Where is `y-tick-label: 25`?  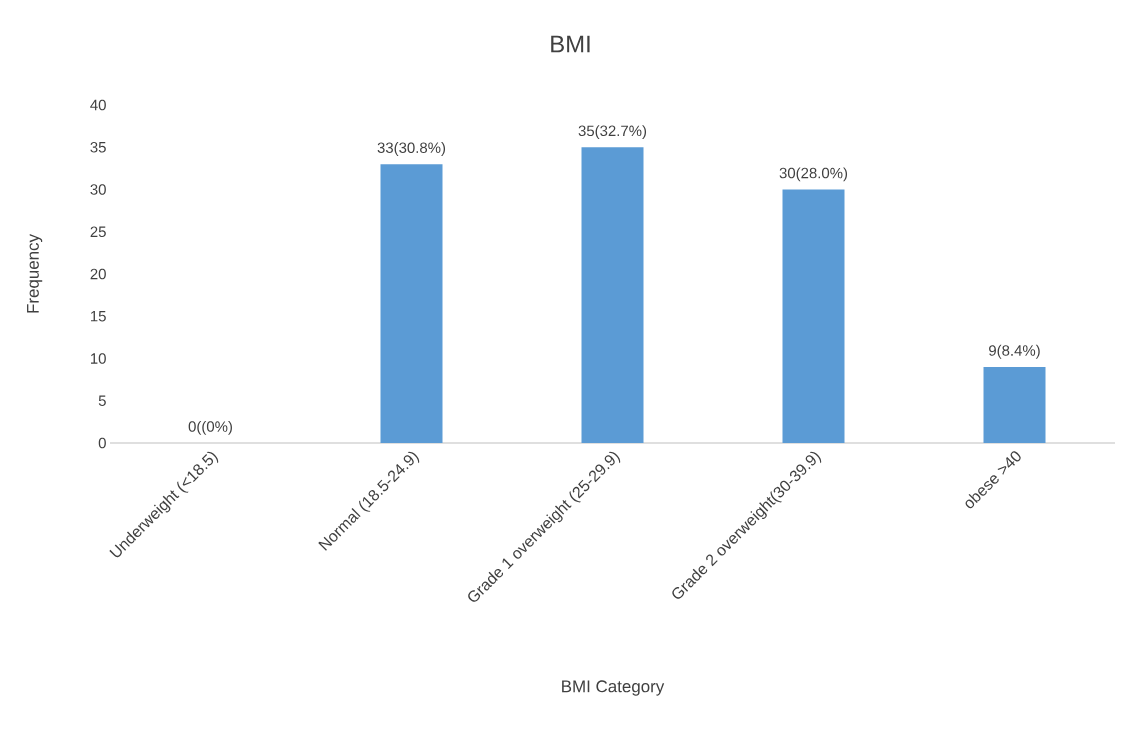 y-tick-label: 25 is located at coordinates (98, 232).